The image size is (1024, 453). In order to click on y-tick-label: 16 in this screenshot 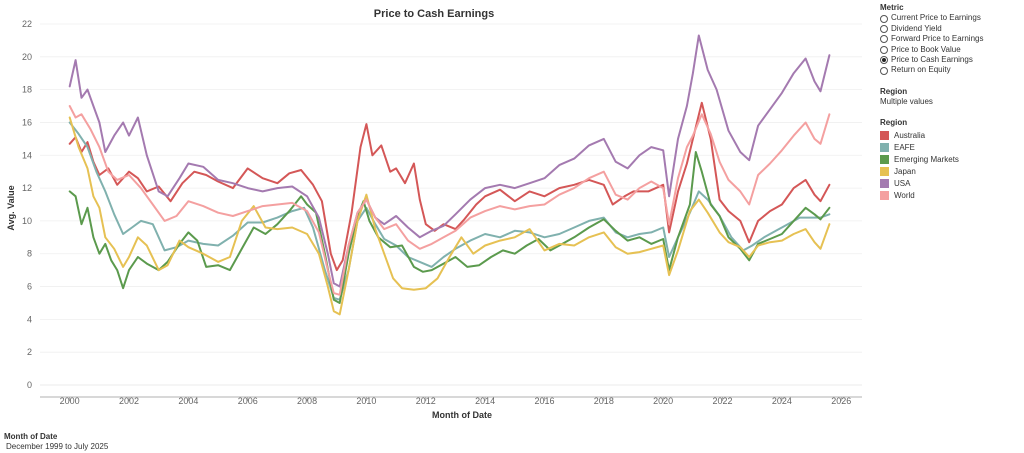, I will do `click(27, 122)`.